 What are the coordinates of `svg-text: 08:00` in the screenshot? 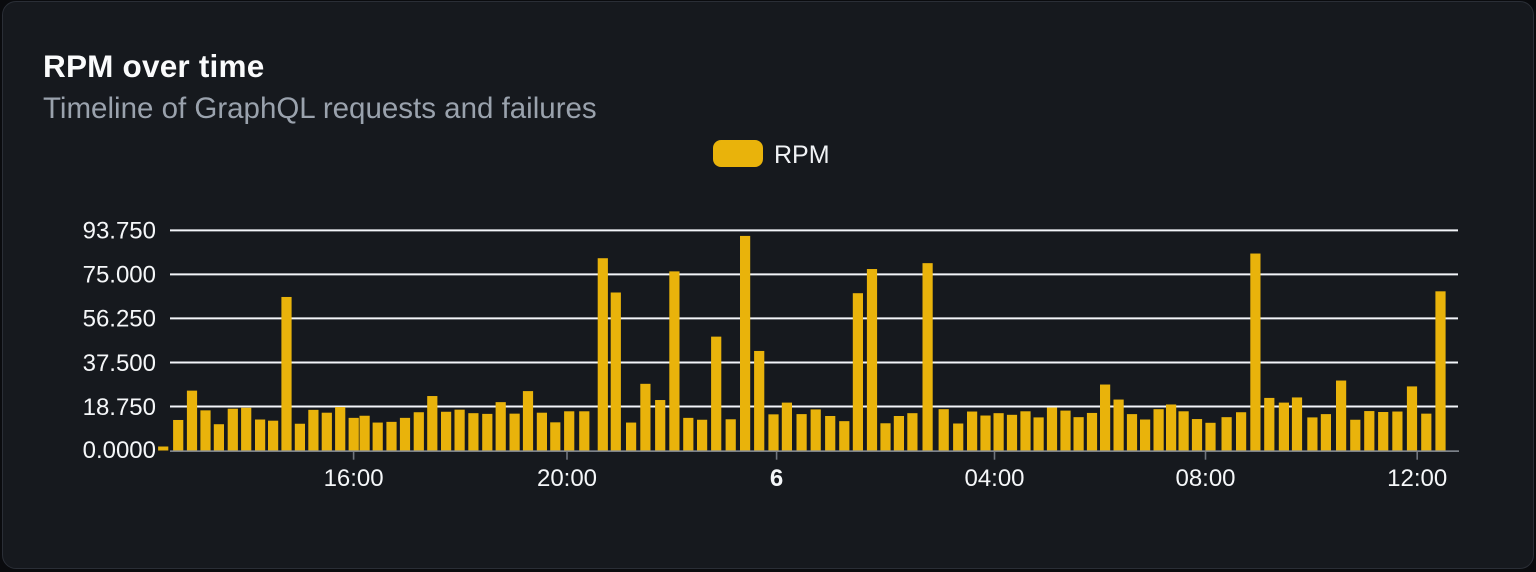 It's located at (1205, 478).